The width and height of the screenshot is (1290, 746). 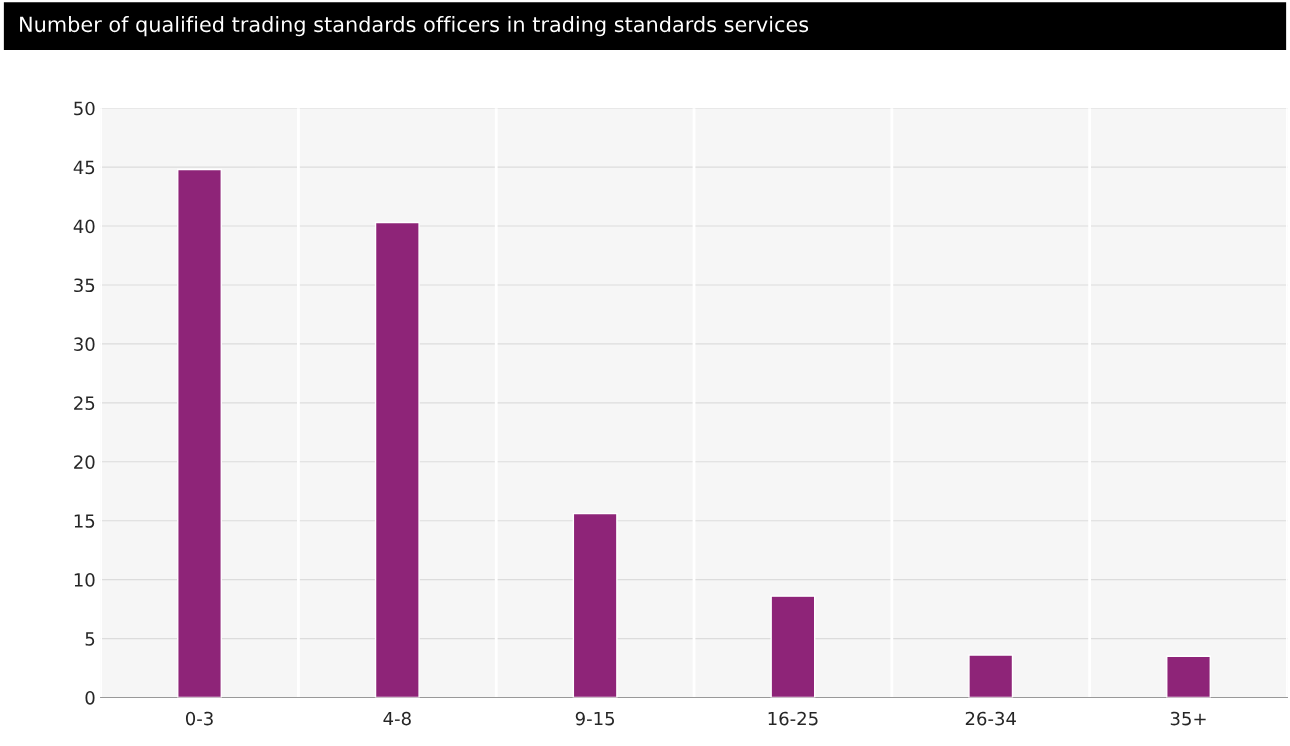 What do you see at coordinates (84, 108) in the screenshot?
I see `y-tick-label: 50` at bounding box center [84, 108].